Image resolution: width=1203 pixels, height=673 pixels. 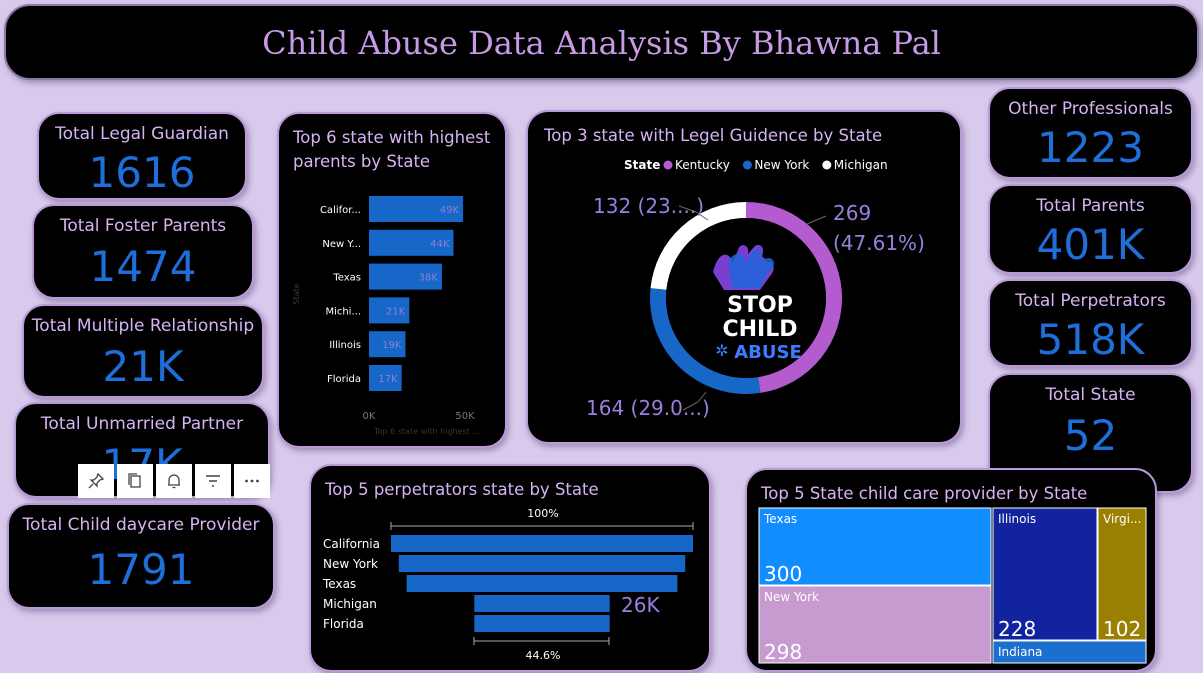 What do you see at coordinates (1090, 206) in the screenshot?
I see `kpi-label: Total Parents` at bounding box center [1090, 206].